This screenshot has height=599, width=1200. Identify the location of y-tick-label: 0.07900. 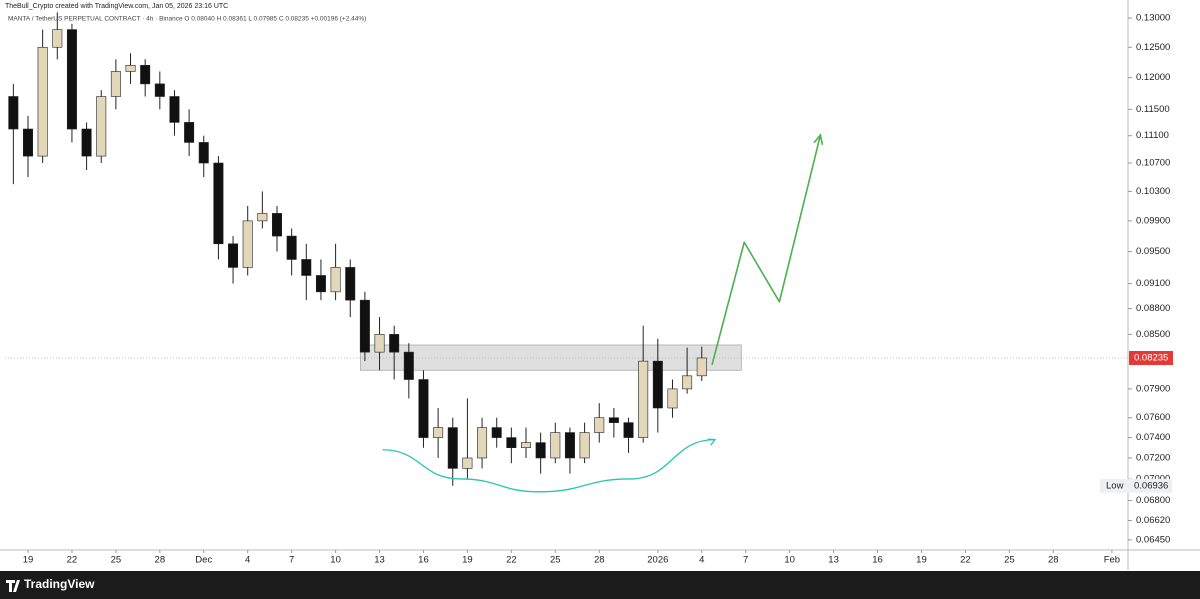
(1153, 388).